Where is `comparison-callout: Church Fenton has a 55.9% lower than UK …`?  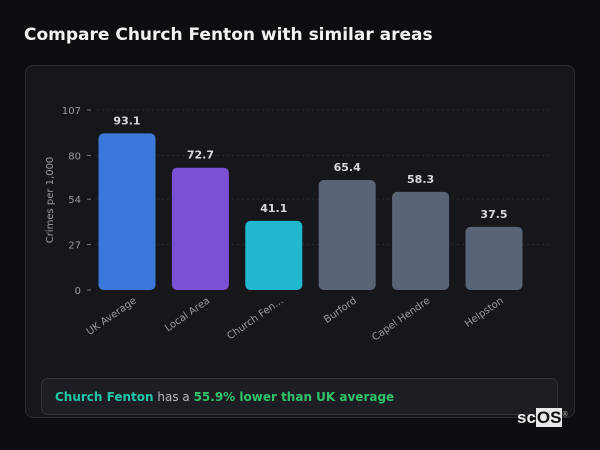
comparison-callout: Church Fenton has a 55.9% lower than UK … is located at coordinates (299, 396).